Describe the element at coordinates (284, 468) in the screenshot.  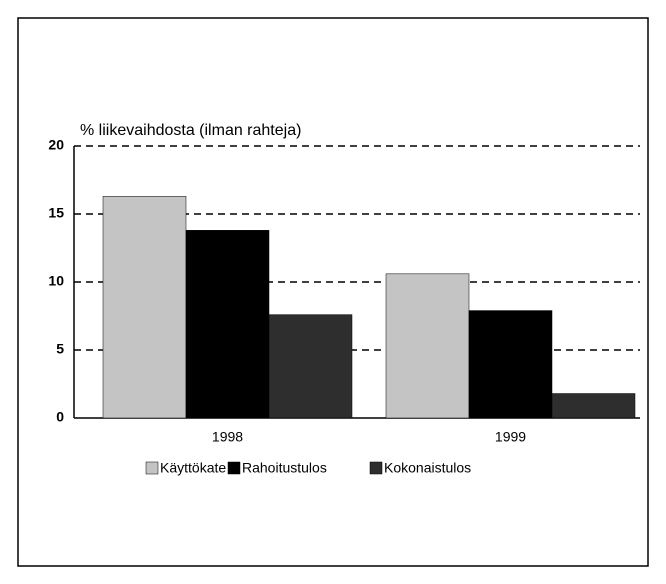
I see `legend-label: Rahoitustulos` at that location.